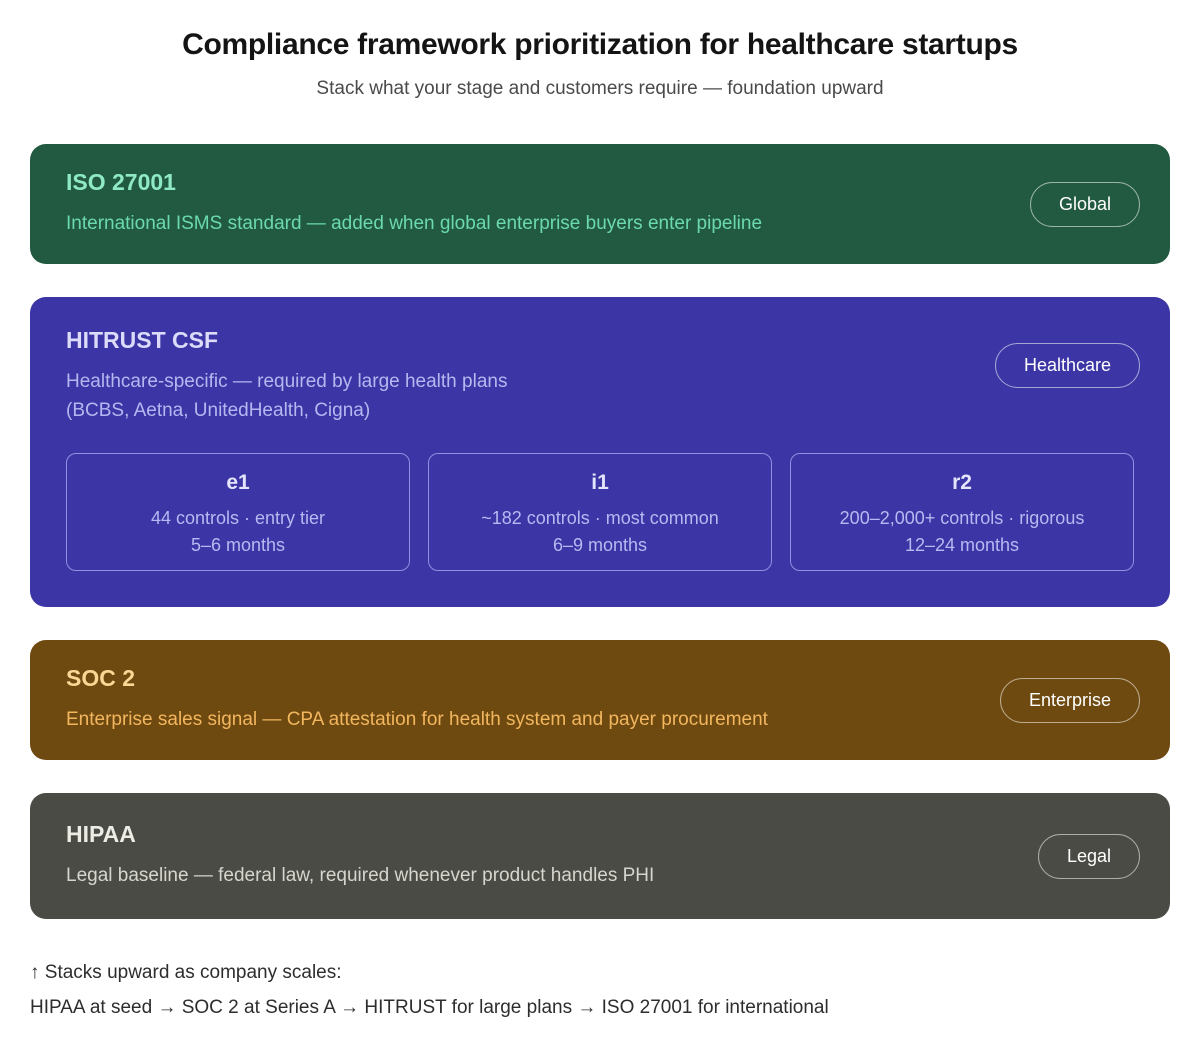 This screenshot has width=1200, height=1040. What do you see at coordinates (962, 482) in the screenshot?
I see `tier-name-r2: r2` at bounding box center [962, 482].